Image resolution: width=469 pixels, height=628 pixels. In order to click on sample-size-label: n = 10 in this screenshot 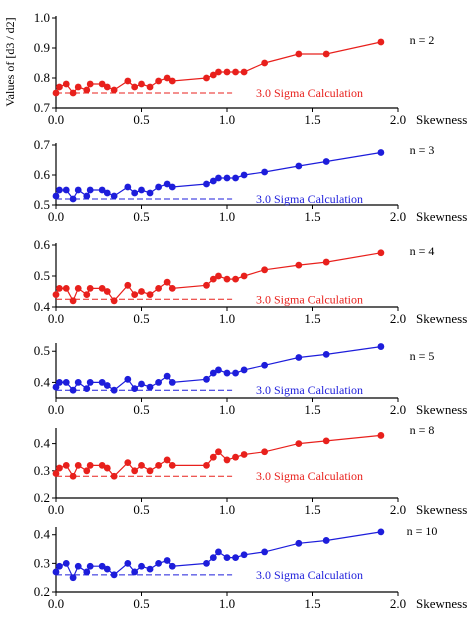, I will do `click(422, 531)`.